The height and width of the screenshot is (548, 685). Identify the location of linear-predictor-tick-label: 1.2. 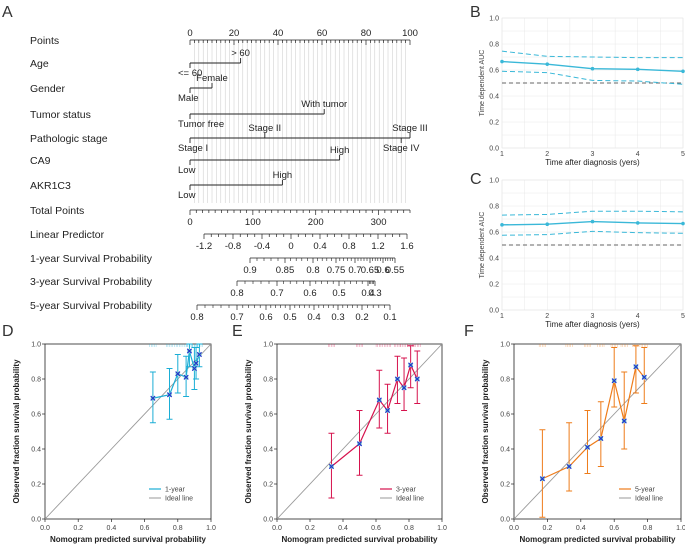
(377, 246).